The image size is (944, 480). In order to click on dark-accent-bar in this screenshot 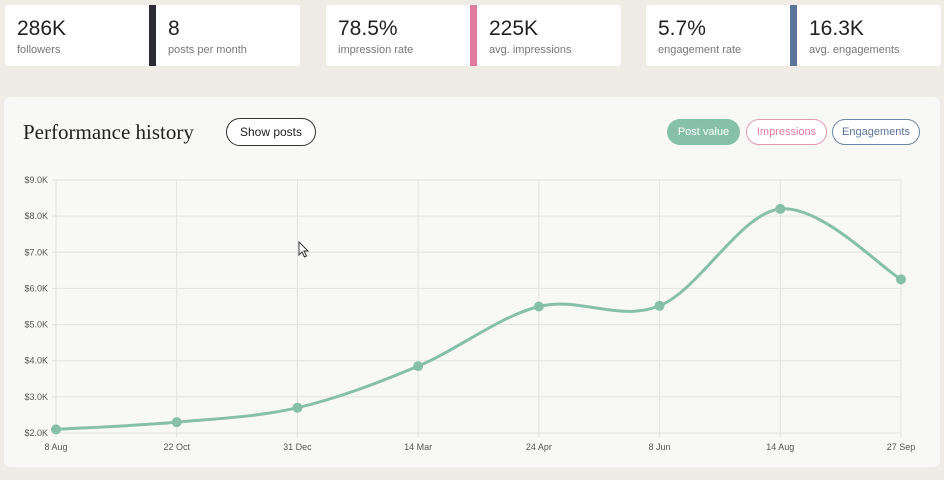, I will do `click(152, 35)`.